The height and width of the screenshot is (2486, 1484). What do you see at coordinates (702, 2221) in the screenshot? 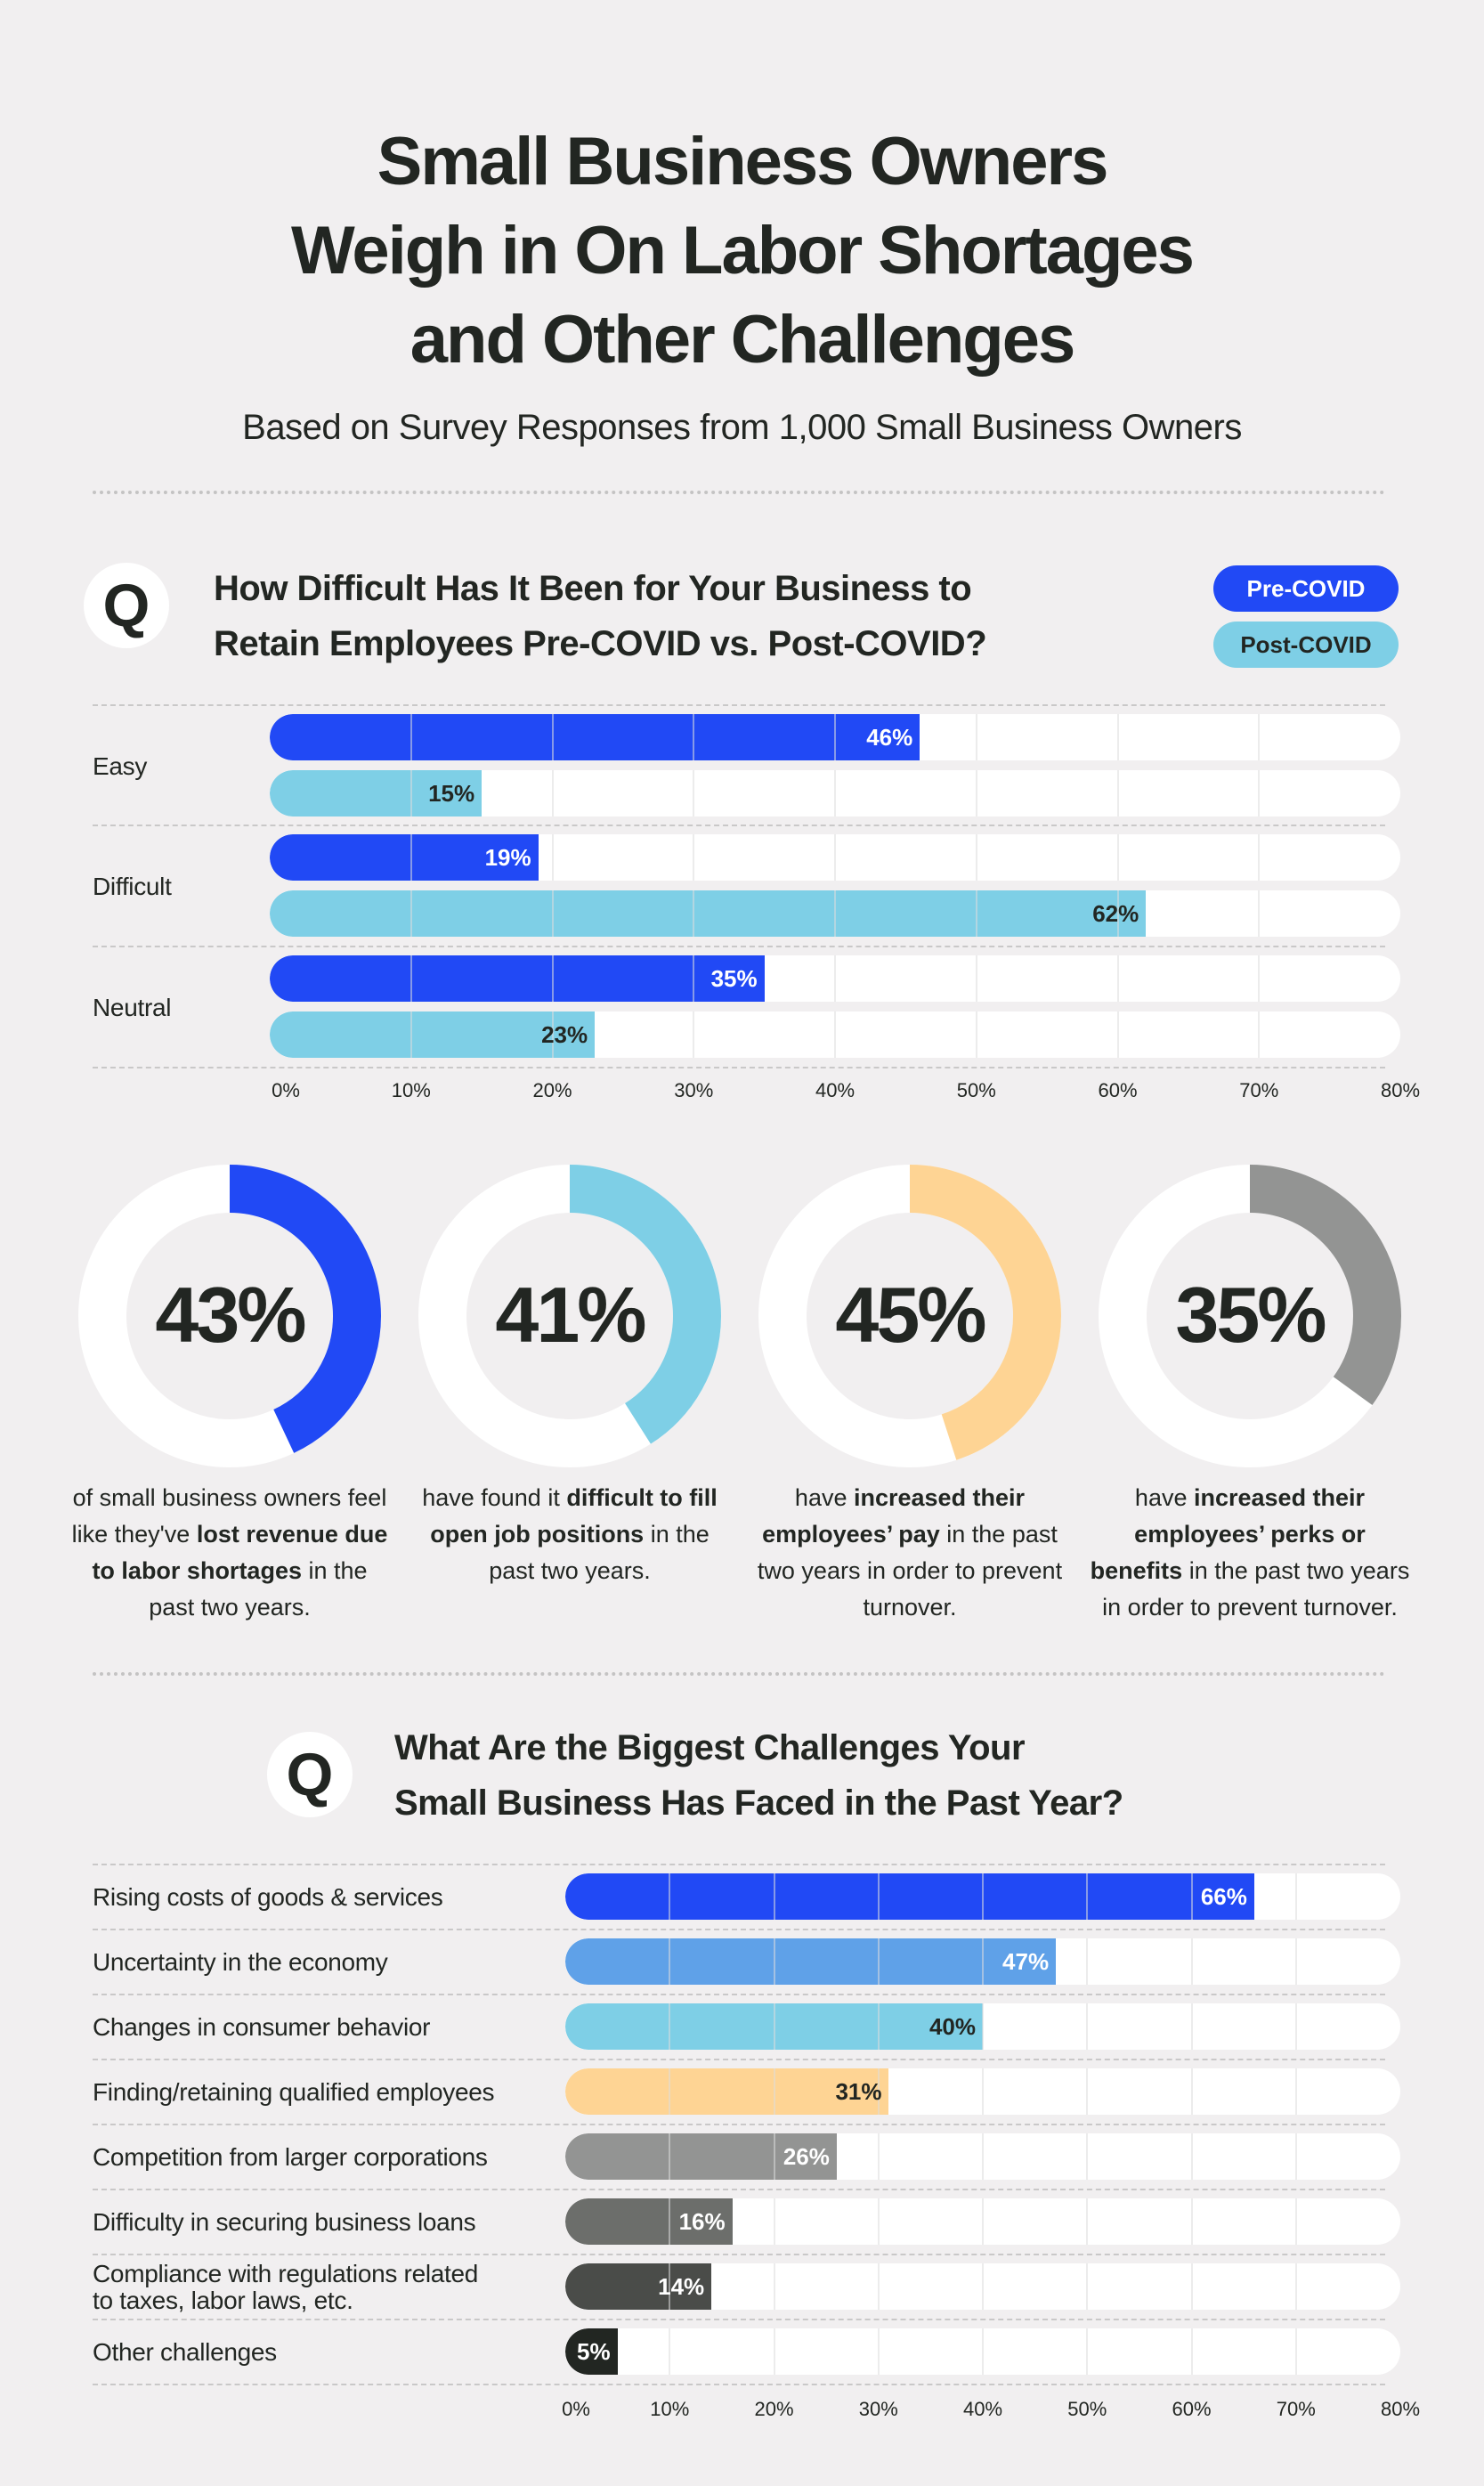
I see `bar-value-label: 16%` at bounding box center [702, 2221].